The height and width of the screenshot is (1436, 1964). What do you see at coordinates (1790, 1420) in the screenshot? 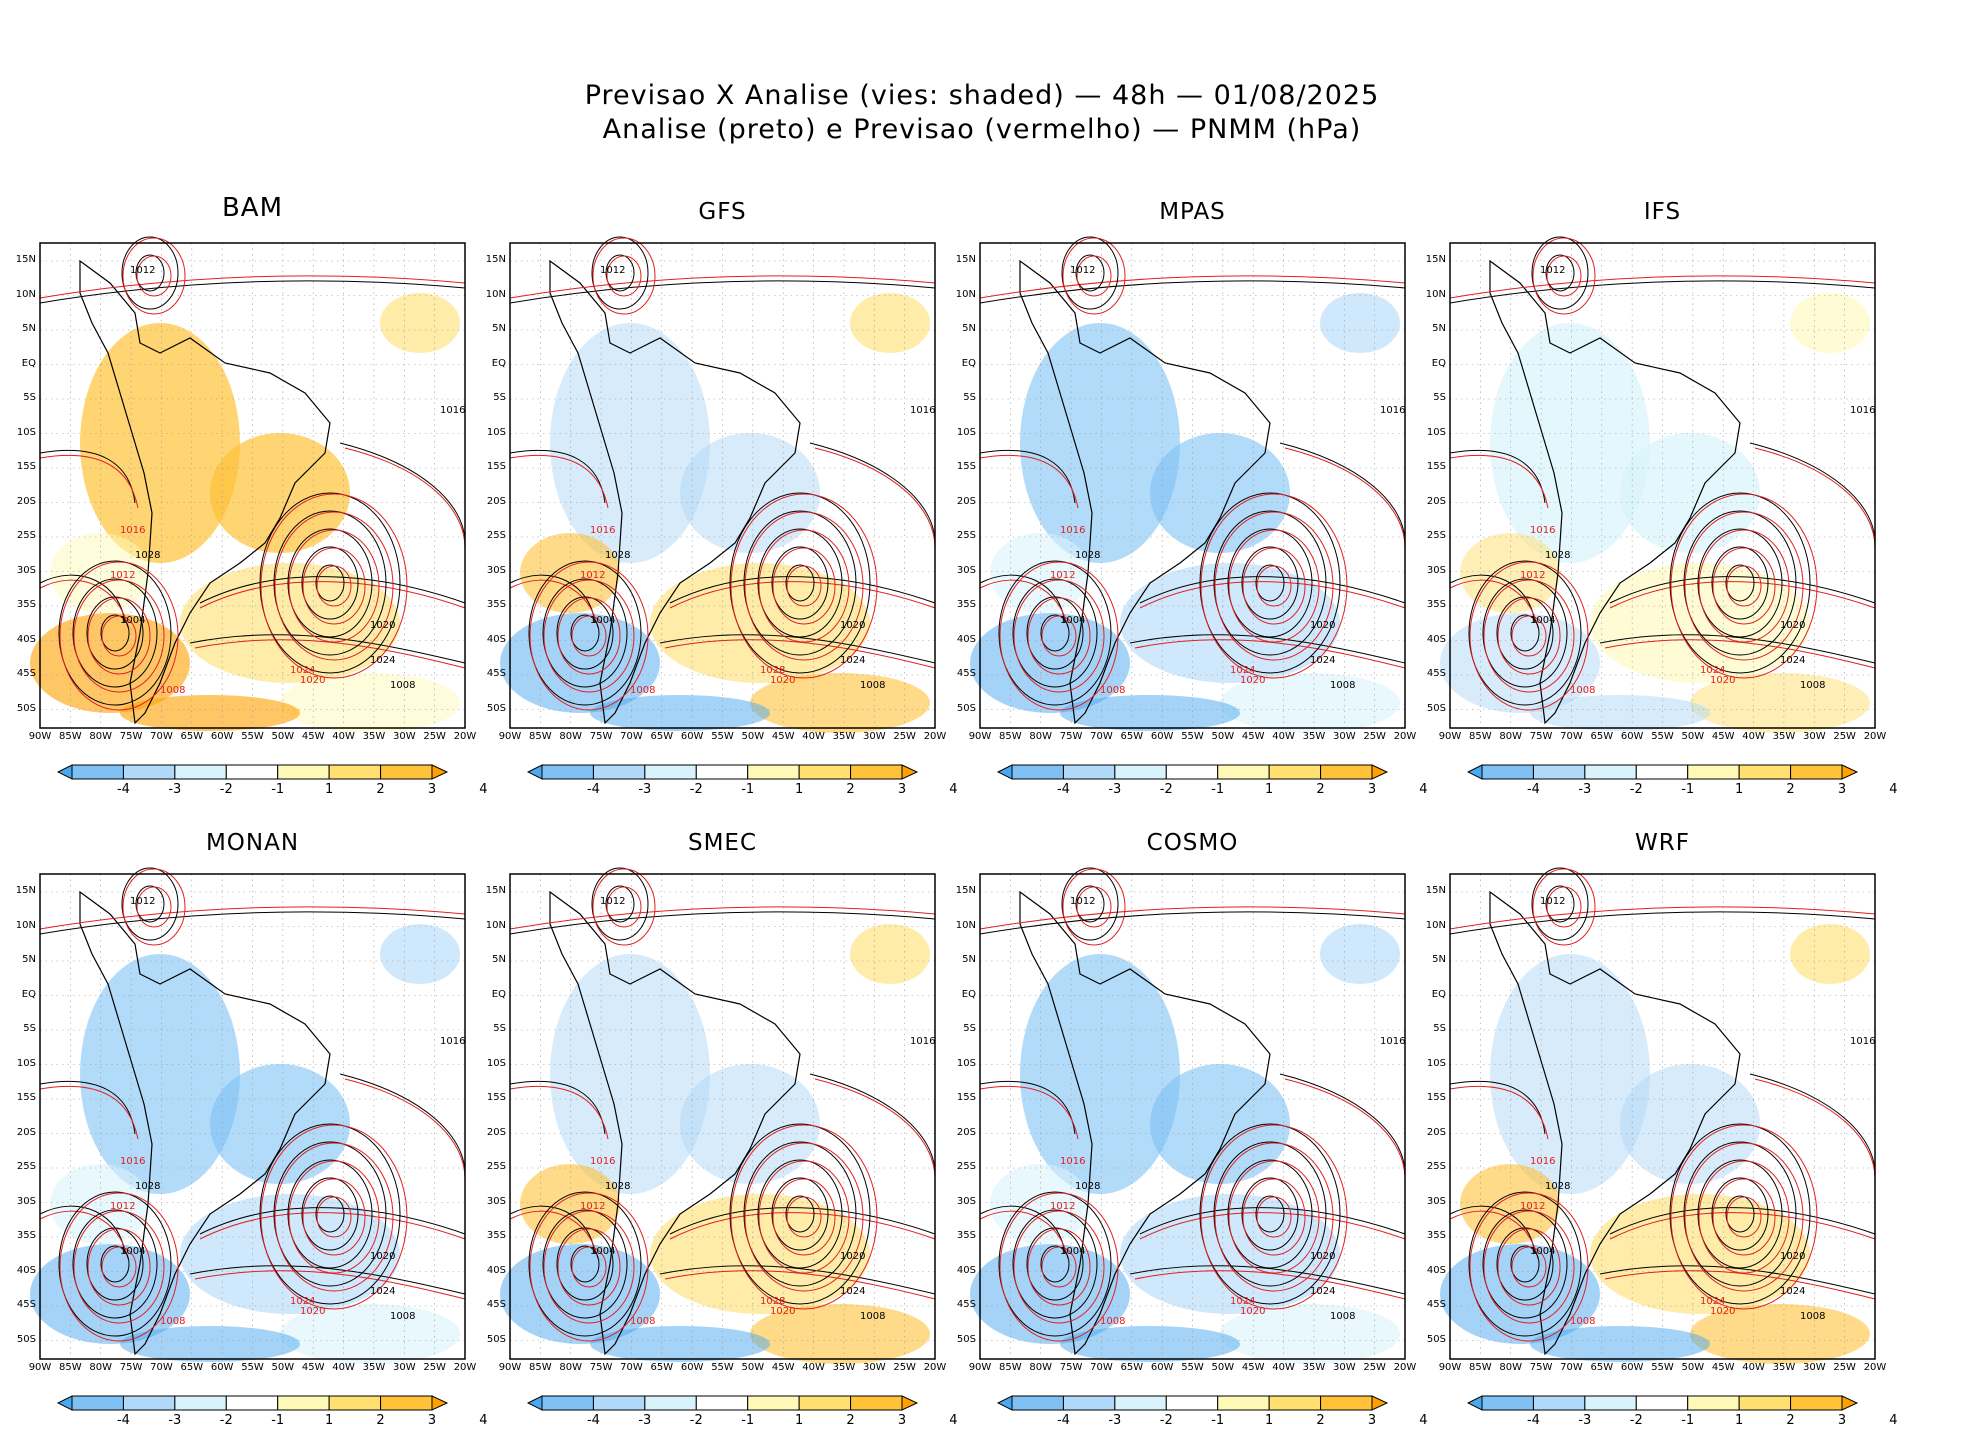
I see `colorbar-label: 2` at bounding box center [1790, 1420].